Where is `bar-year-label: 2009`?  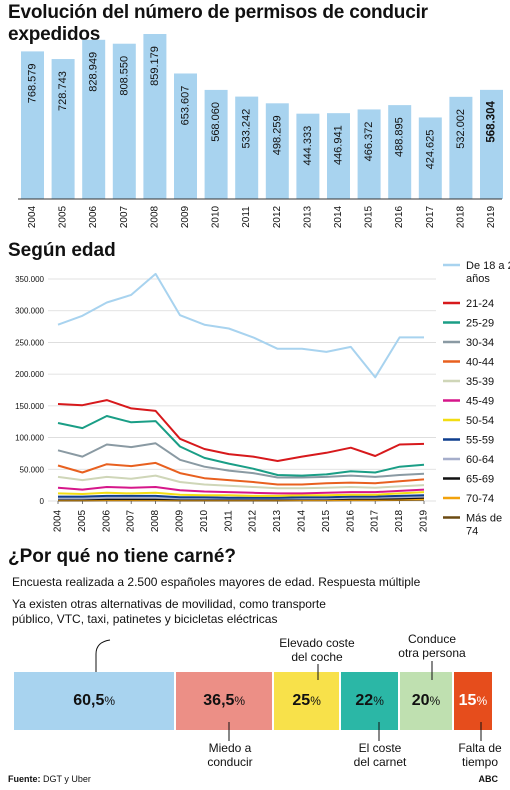 bar-year-label: 2009 is located at coordinates (185, 216).